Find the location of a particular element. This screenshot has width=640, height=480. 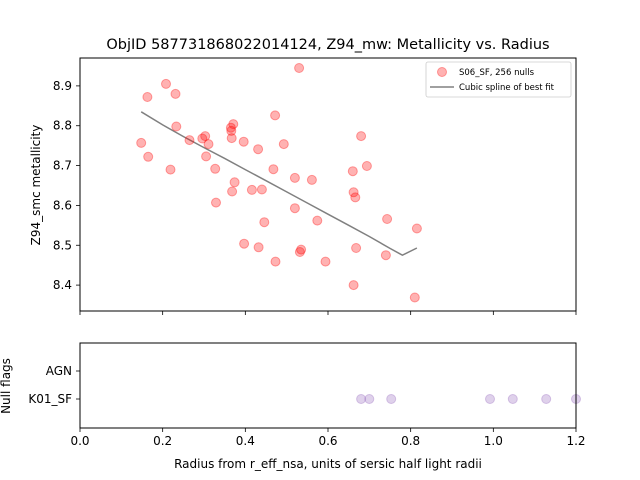

top-x-tick-marks is located at coordinates (328, 313).